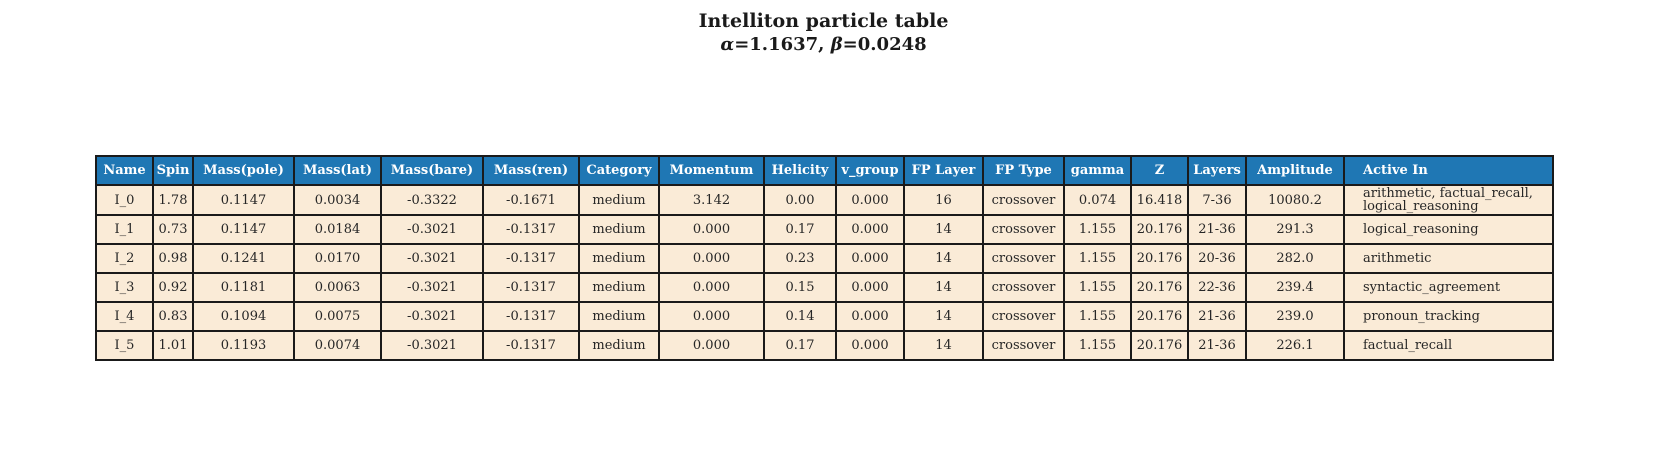 This screenshot has width=1653, height=452. What do you see at coordinates (1448, 316) in the screenshot?
I see `cell-active-in: pronoun_tracking` at bounding box center [1448, 316].